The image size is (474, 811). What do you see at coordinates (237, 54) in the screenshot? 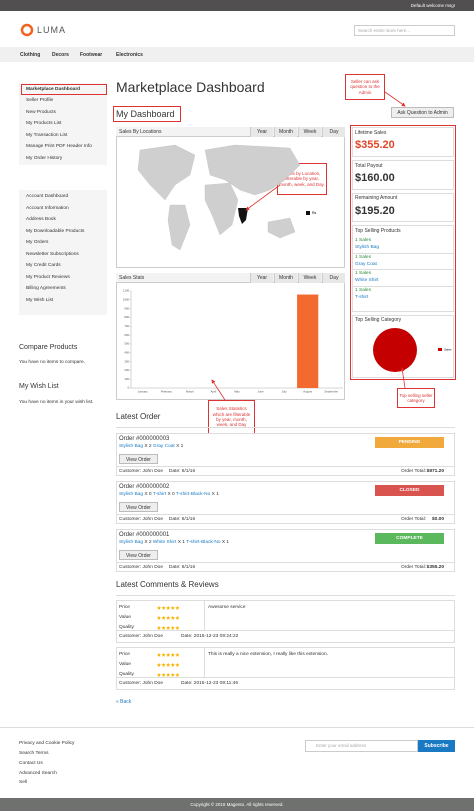
I see `nav-bar` at bounding box center [237, 54].